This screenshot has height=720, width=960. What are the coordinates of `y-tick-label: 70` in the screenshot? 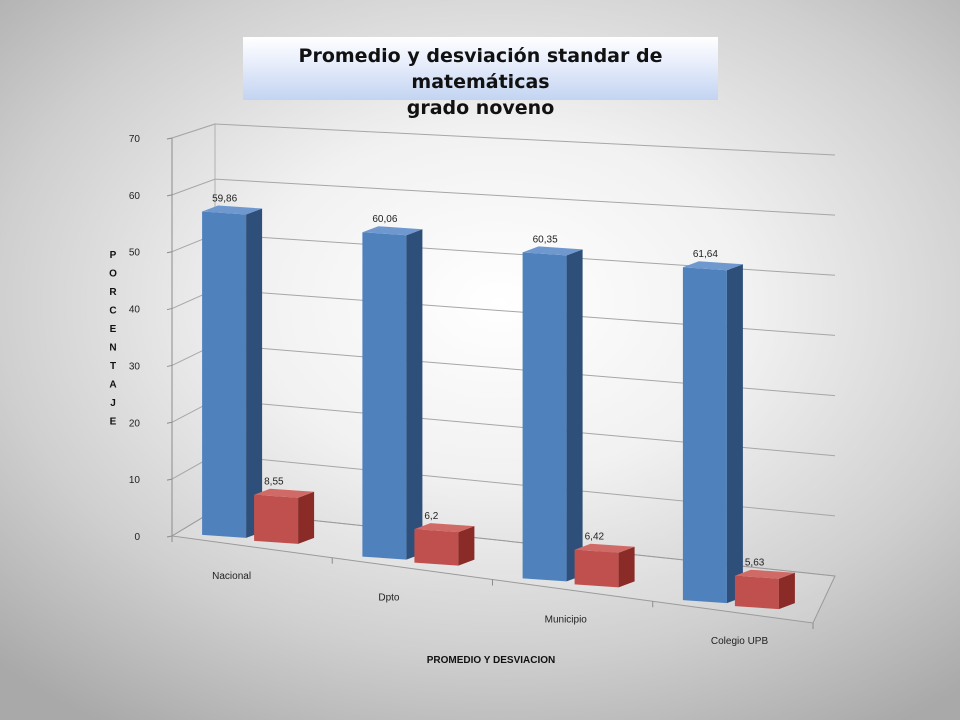 It's located at (135, 139).